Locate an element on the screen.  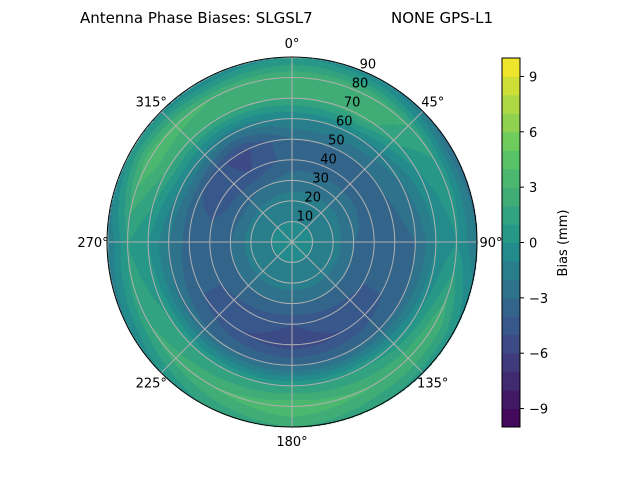
theta-tick-label: 180° is located at coordinates (291, 442).